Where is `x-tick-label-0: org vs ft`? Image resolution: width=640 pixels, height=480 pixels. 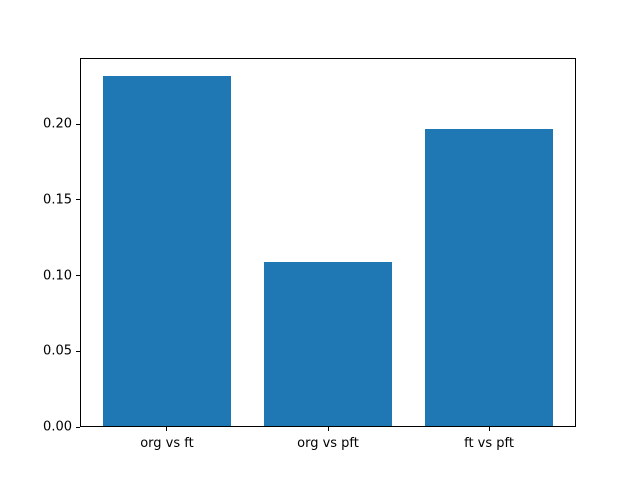
x-tick-label-0: org vs ft is located at coordinates (167, 443).